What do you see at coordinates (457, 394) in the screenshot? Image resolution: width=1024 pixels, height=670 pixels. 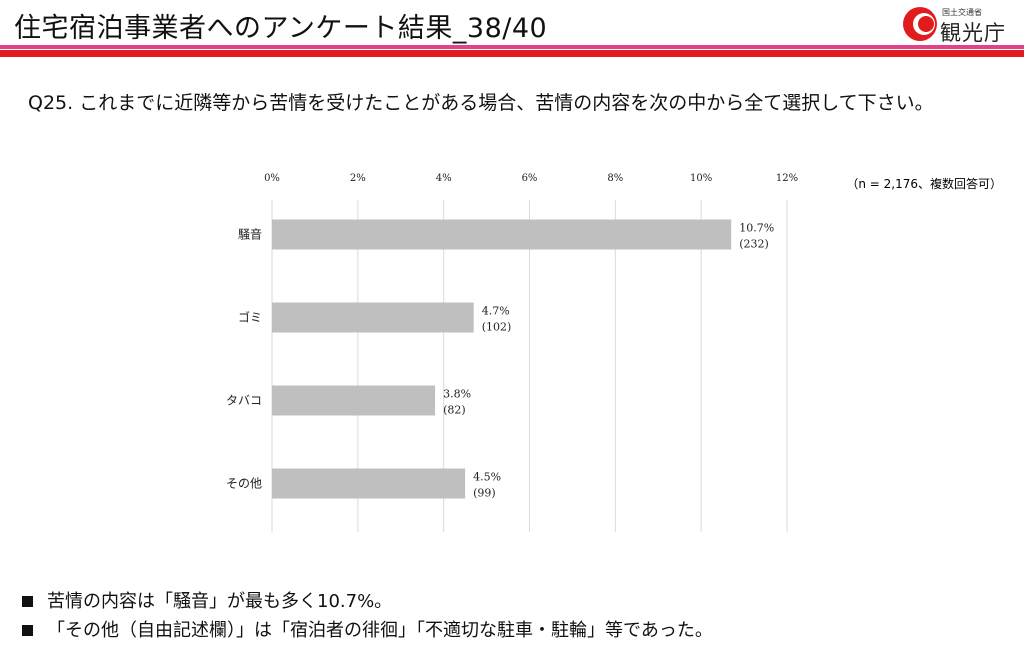 I see `value-label: 3.8%` at bounding box center [457, 394].